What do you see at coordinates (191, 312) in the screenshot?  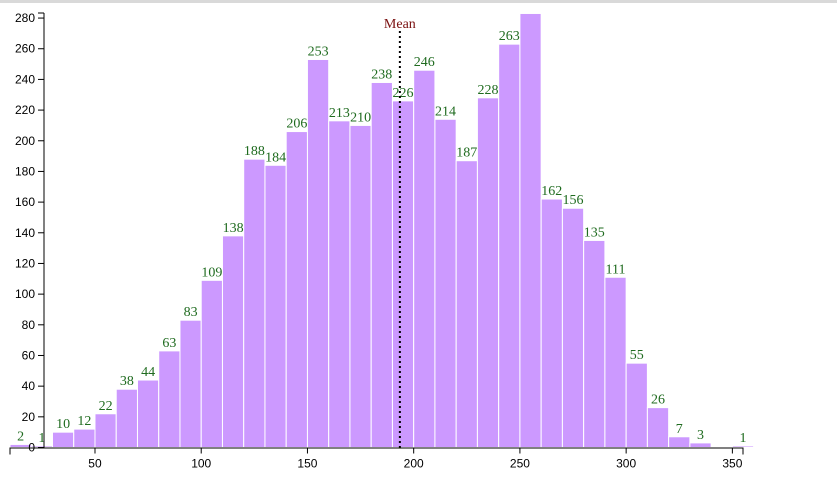 I see `bar-value-label: 83` at bounding box center [191, 312].